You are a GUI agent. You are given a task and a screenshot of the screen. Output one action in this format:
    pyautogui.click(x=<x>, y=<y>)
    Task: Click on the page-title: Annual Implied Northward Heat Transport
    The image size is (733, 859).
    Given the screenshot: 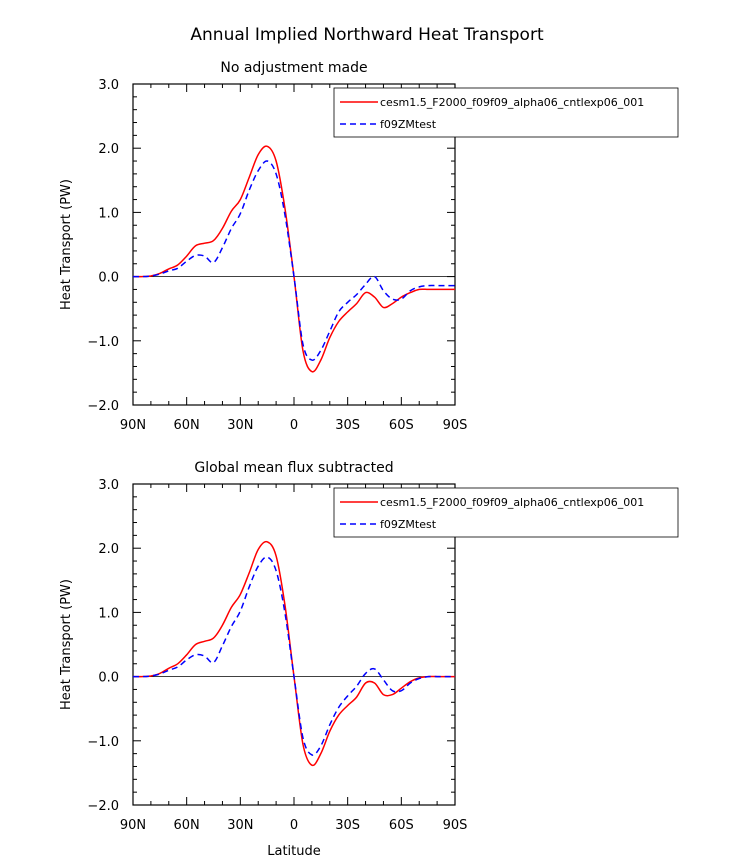 What is the action you would take?
    pyautogui.click(x=367, y=35)
    